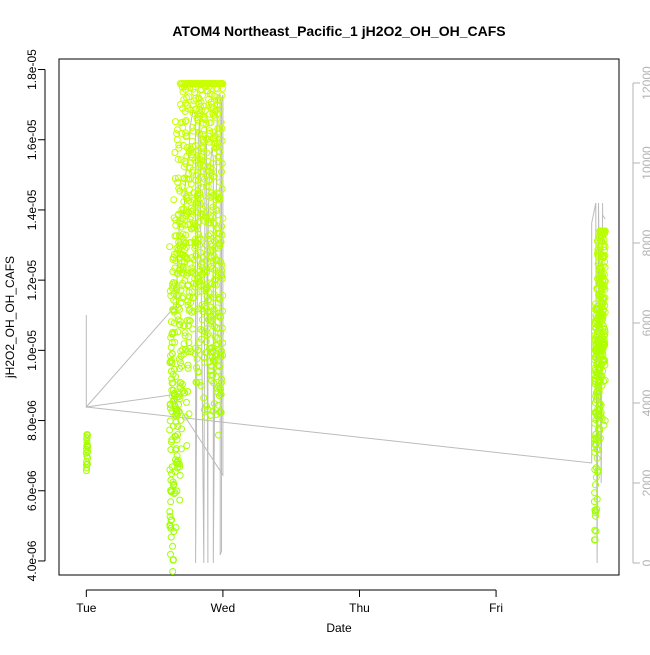  Describe the element at coordinates (645, 83) in the screenshot. I see `right-tick-label: 12000` at that location.